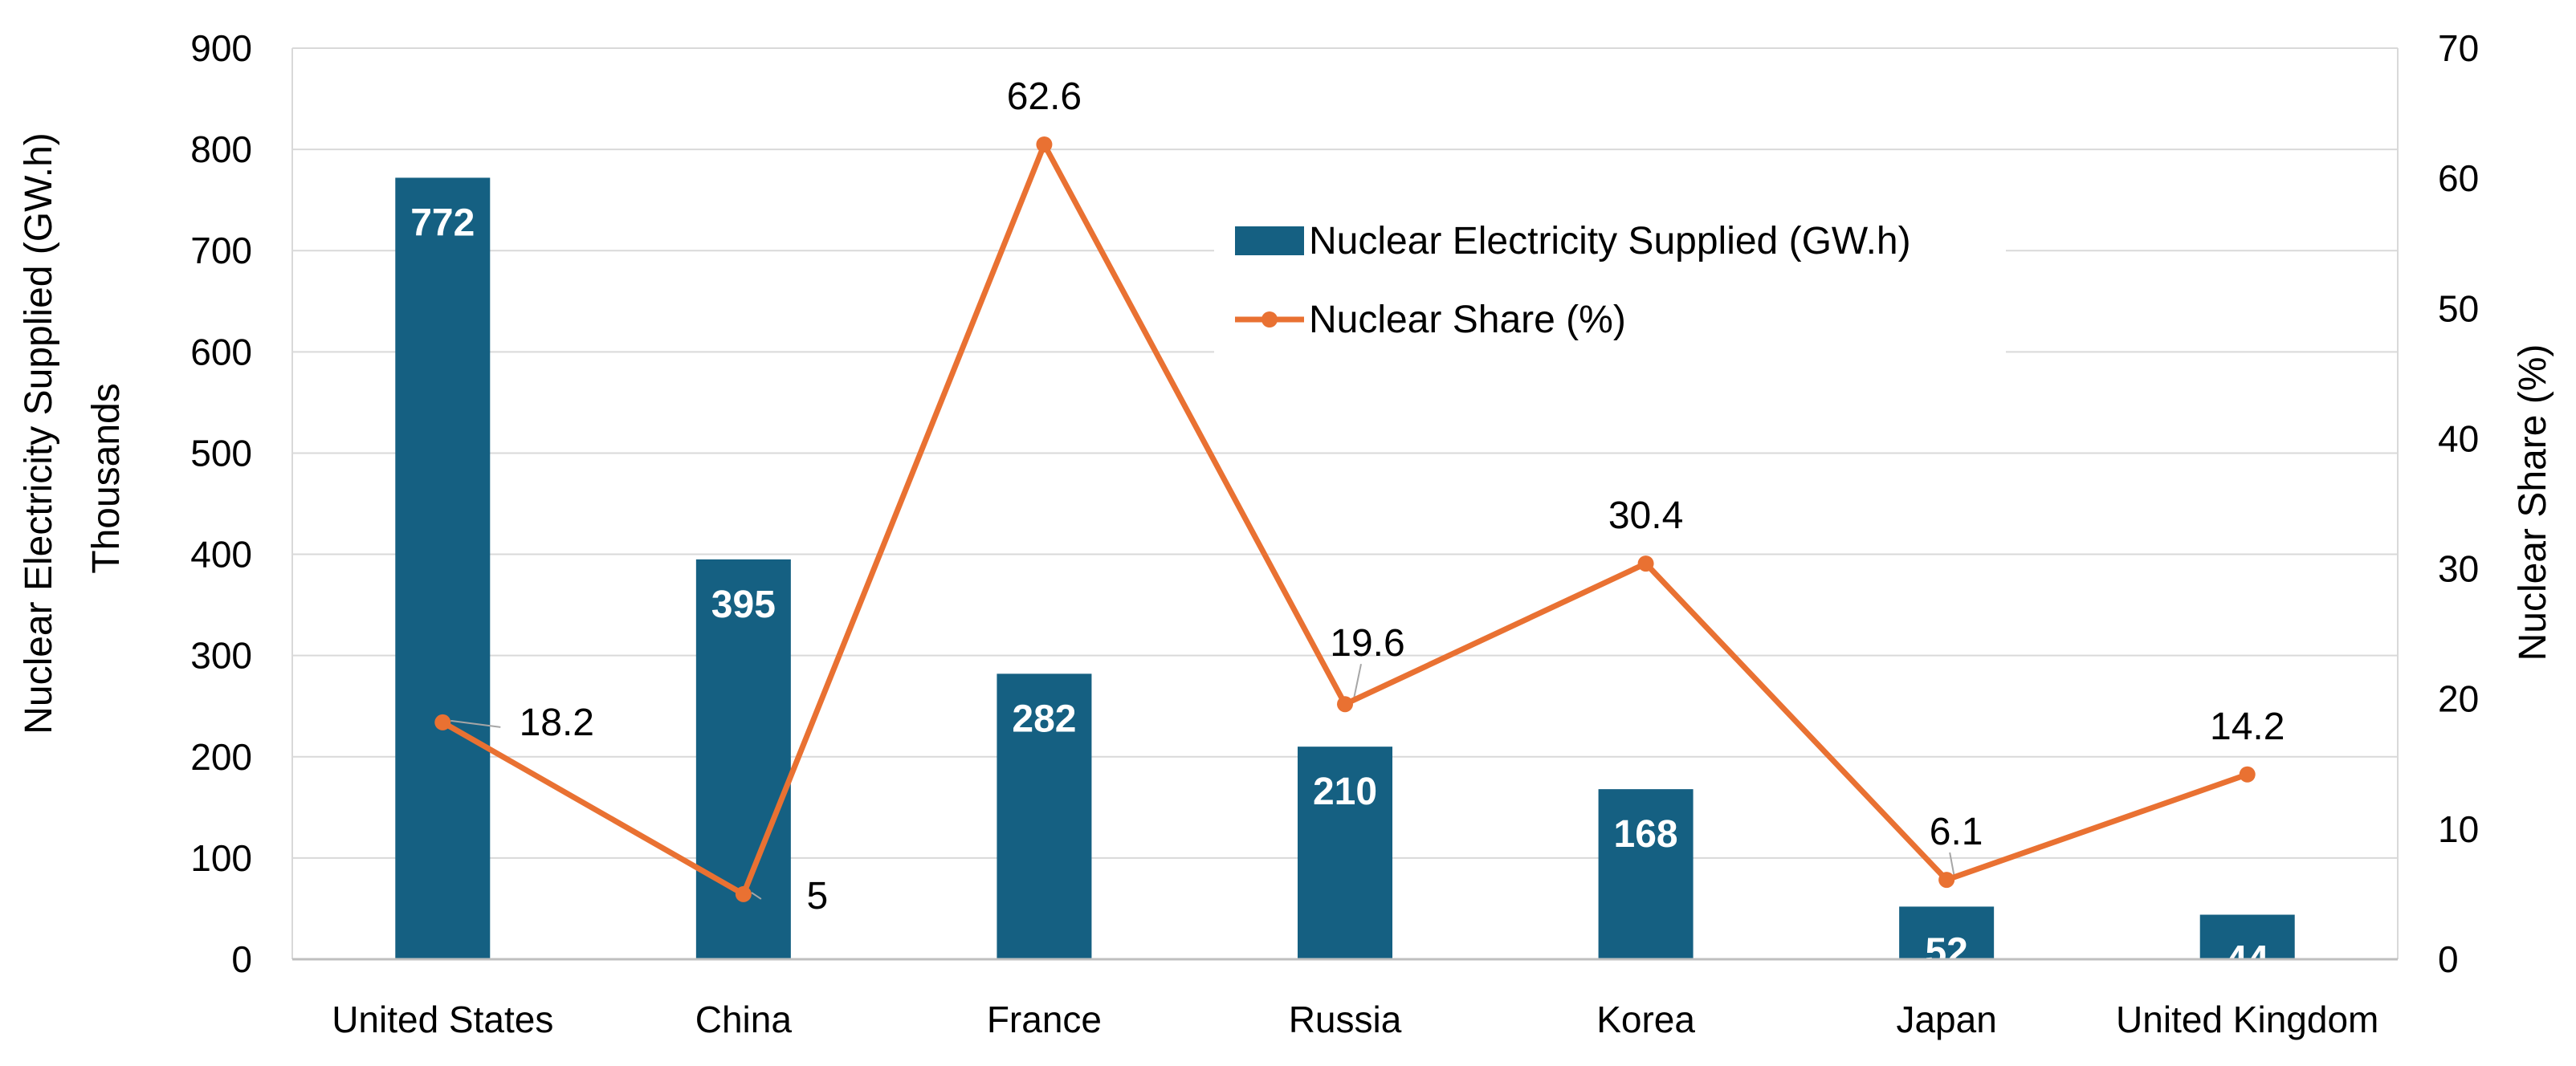  Describe the element at coordinates (743, 605) in the screenshot. I see `bar-value-label: 395` at that location.